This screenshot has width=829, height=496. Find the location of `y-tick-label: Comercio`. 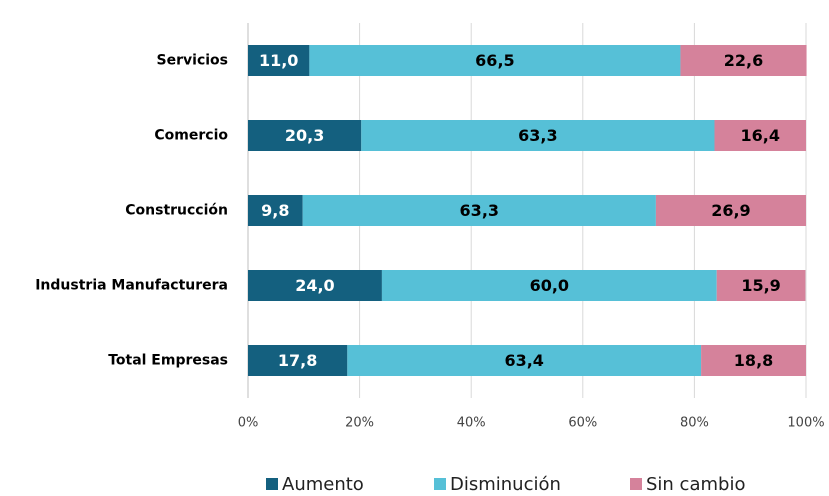

y-tick-label: Comercio is located at coordinates (191, 136).